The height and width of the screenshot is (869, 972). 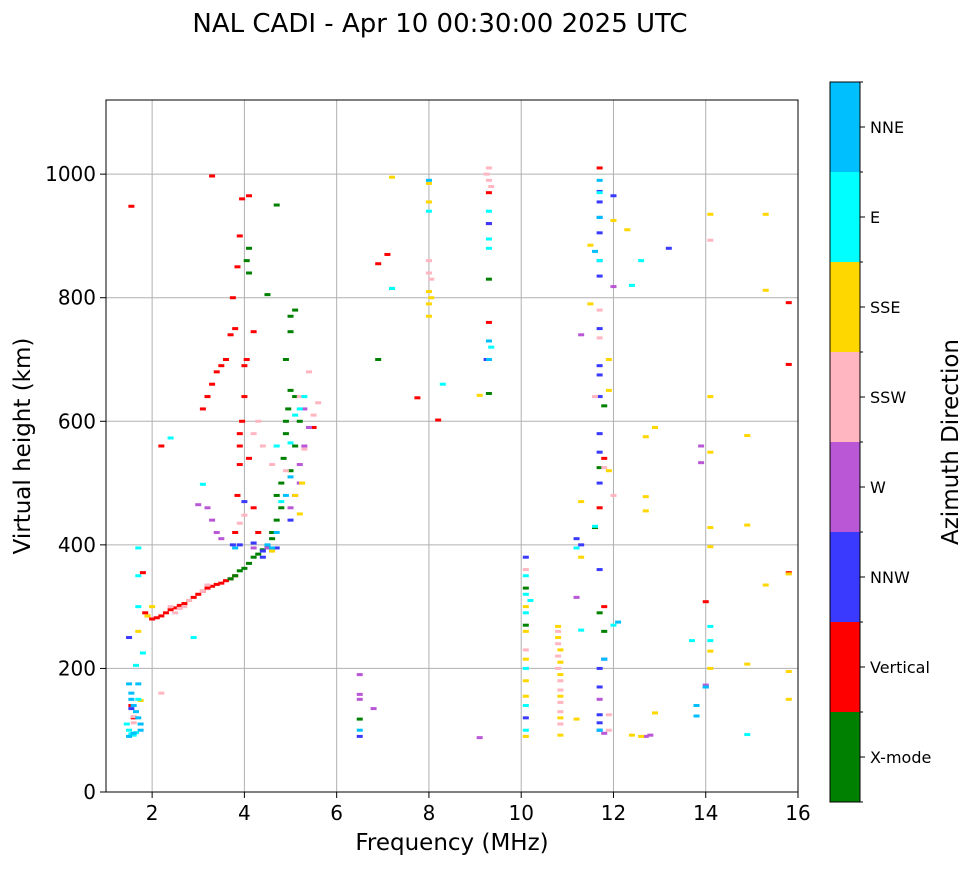 I want to click on colorbar-segment, so click(x=845, y=757).